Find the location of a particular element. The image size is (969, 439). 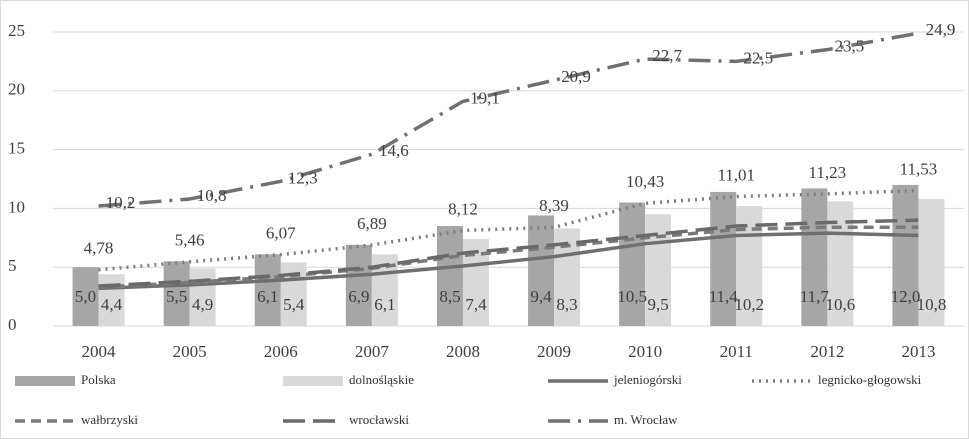

data-label: 8,3 is located at coordinates (566, 304).